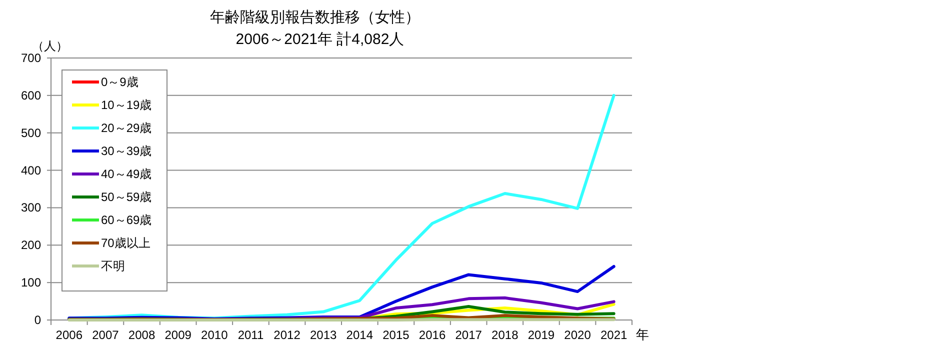 This screenshot has height=350, width=950. Describe the element at coordinates (126, 151) in the screenshot. I see `legend-label: 30～39歳` at that location.